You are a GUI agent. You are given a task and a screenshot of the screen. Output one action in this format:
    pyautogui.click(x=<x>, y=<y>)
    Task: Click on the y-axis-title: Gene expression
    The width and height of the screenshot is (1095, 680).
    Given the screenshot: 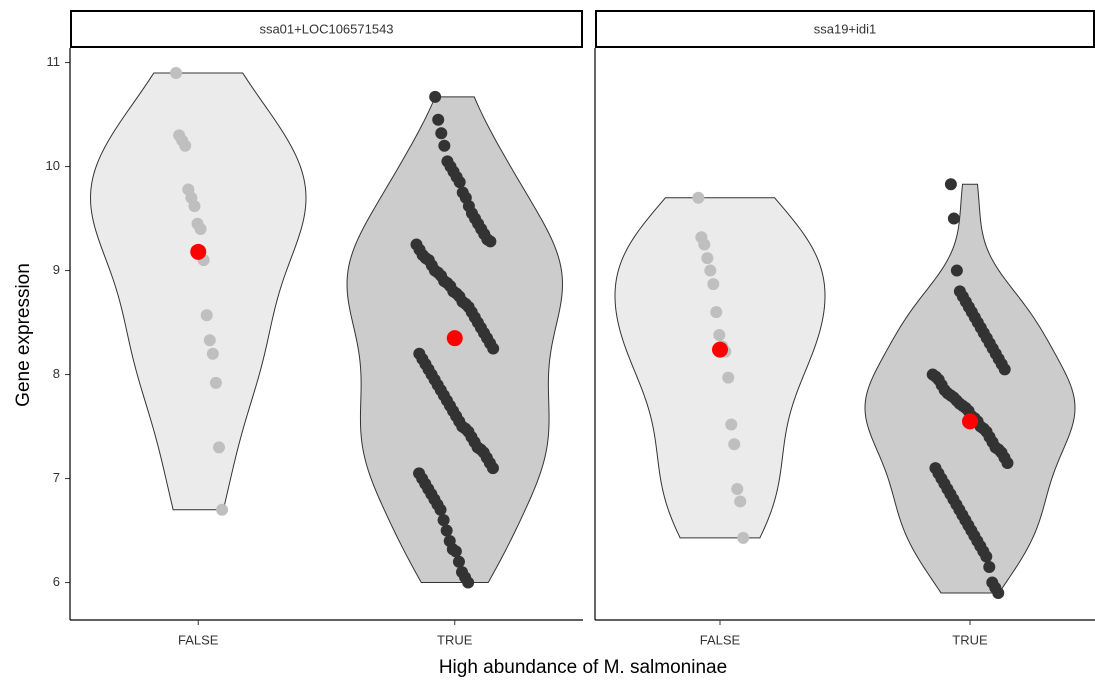 What is the action you would take?
    pyautogui.click(x=23, y=335)
    